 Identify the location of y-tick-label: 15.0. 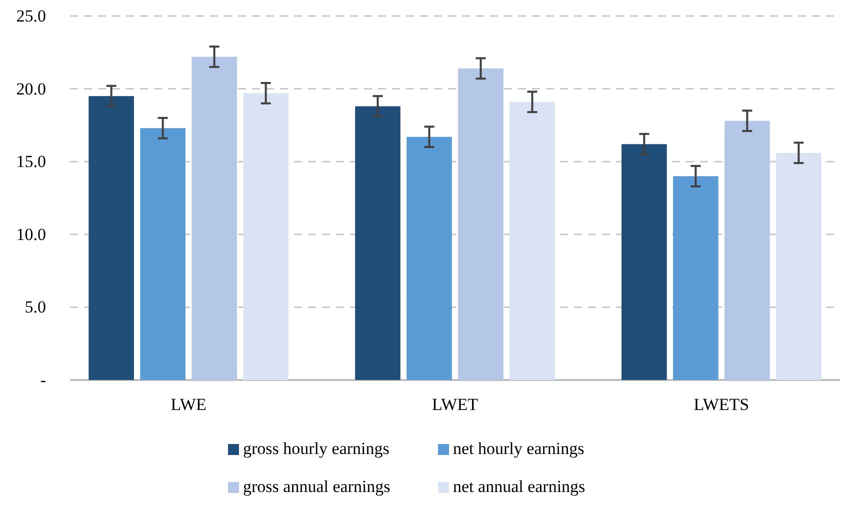
(31, 162).